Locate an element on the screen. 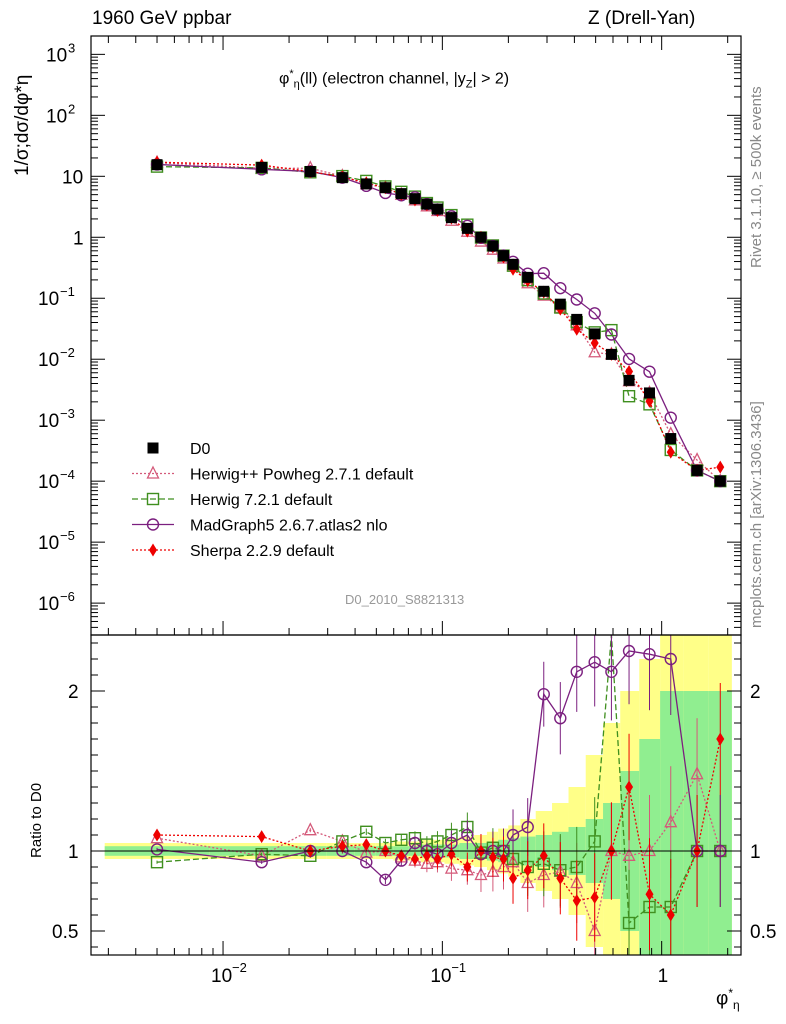  analysis-tag: D0_2010_S8821313 is located at coordinates (405, 599).